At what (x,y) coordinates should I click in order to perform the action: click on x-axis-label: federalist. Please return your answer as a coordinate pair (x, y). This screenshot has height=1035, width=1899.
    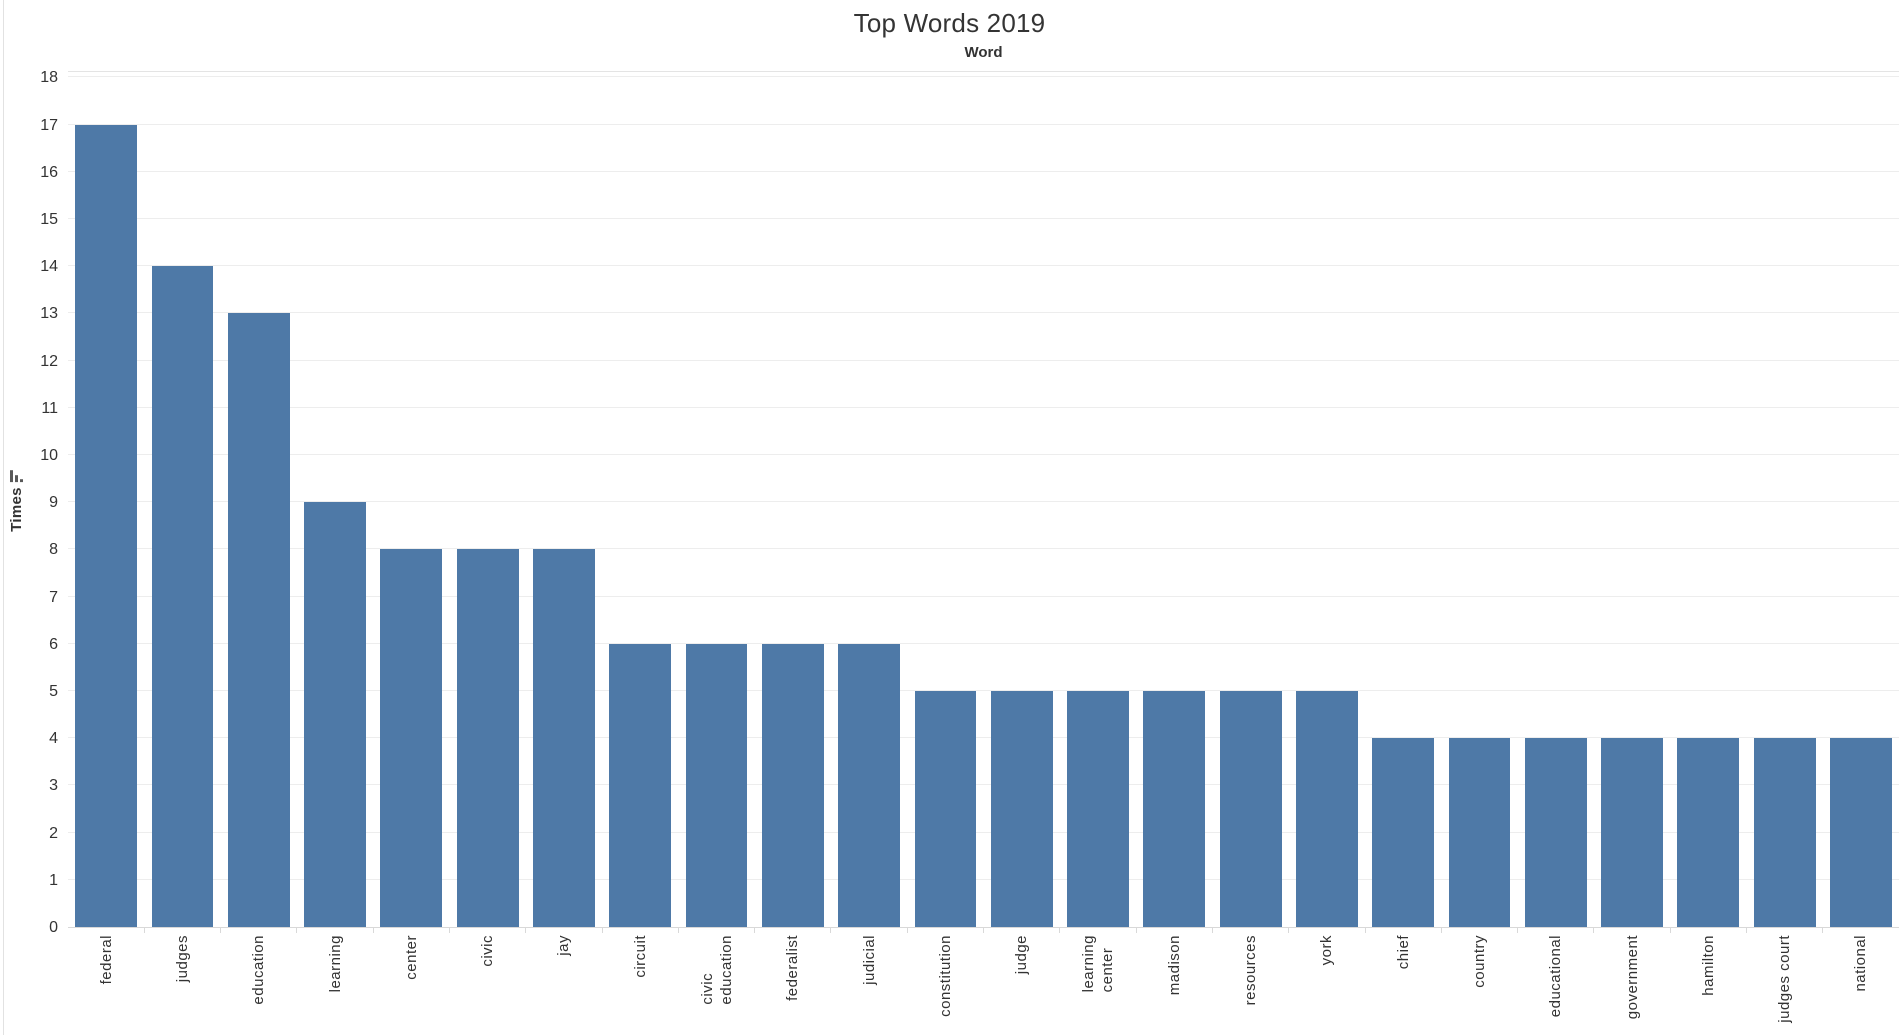
    Looking at the image, I should click on (793, 968).